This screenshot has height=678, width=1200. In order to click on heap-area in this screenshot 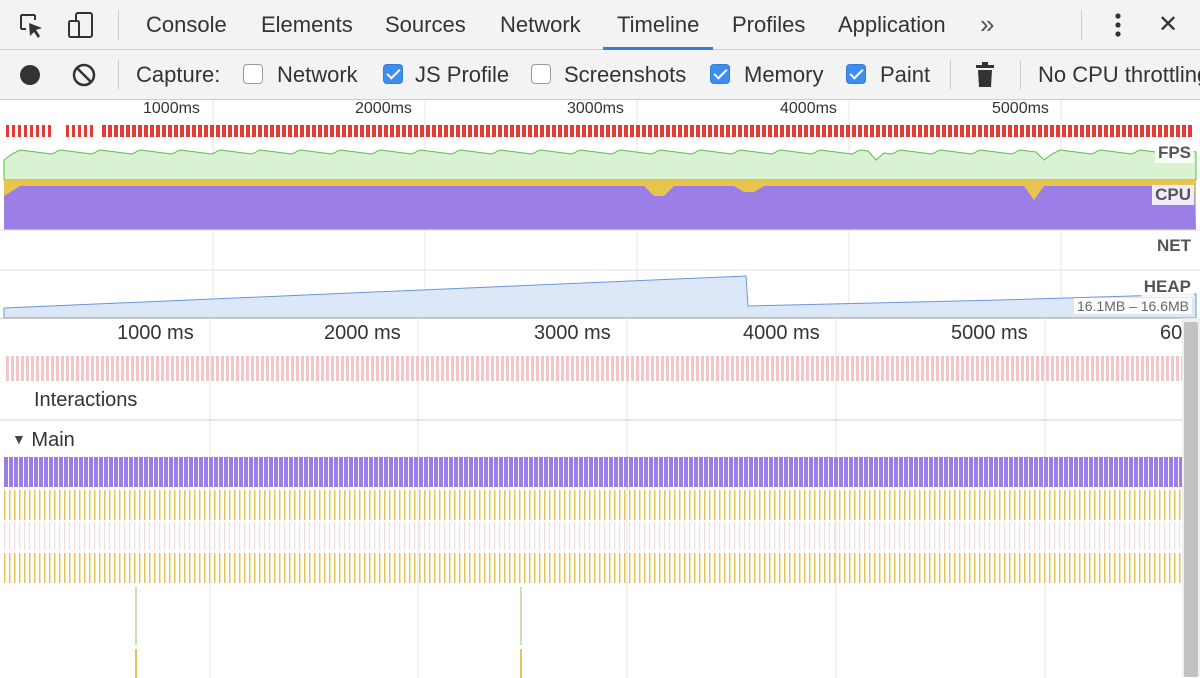, I will do `click(600, 296)`.